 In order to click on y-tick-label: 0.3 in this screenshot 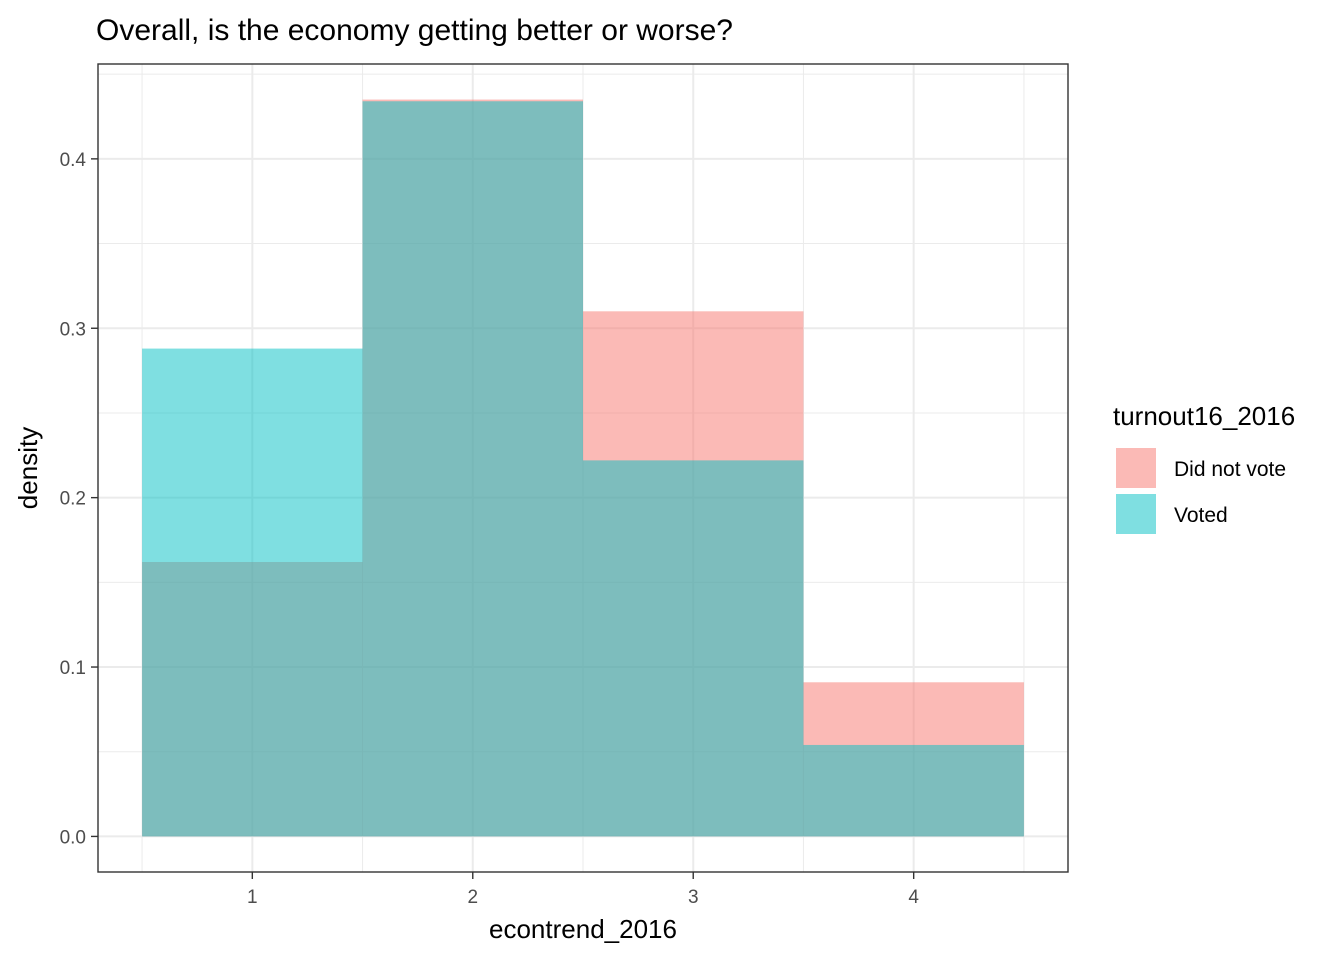, I will do `click(73, 329)`.